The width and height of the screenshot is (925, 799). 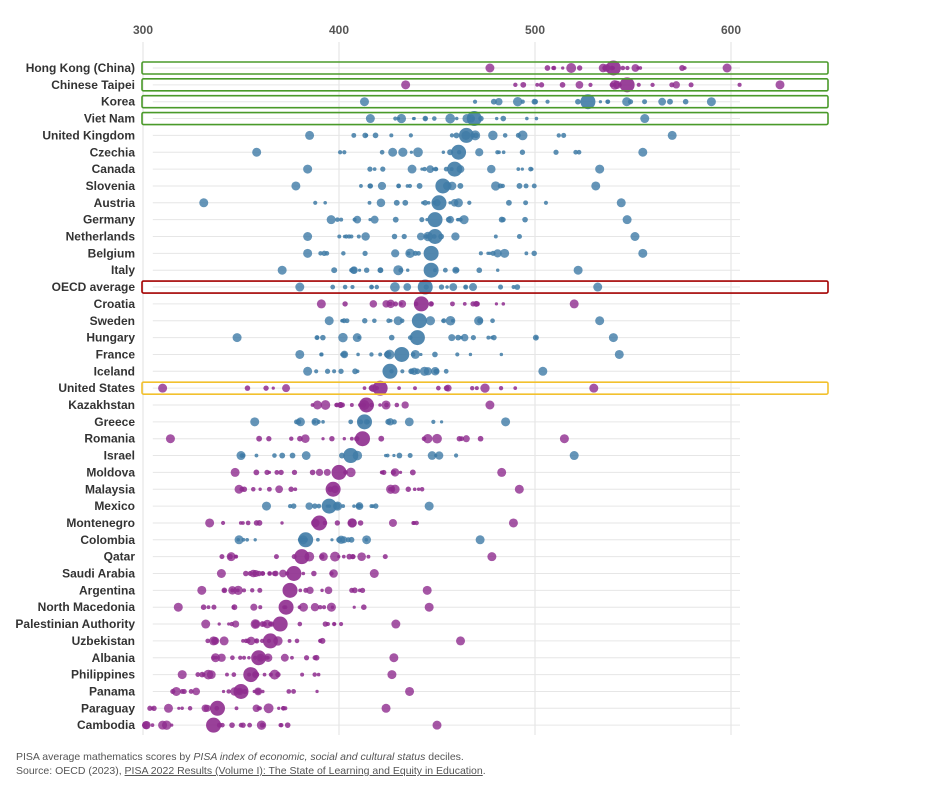 I want to click on country-label: Slovenia, so click(x=111, y=186).